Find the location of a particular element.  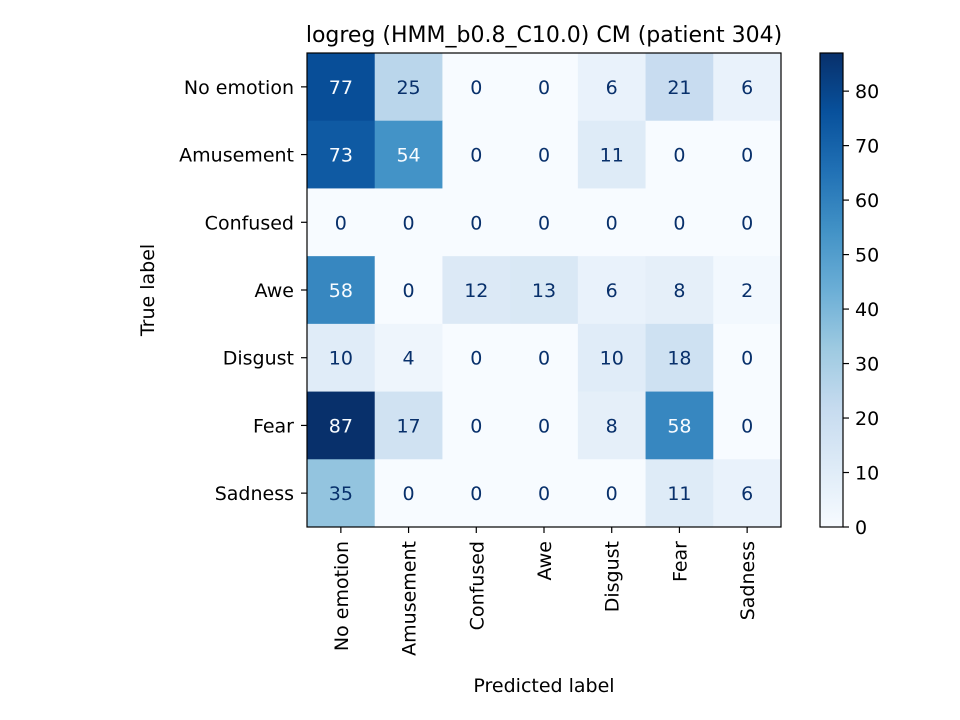

heatmap-cell-value: 2 is located at coordinates (747, 291).